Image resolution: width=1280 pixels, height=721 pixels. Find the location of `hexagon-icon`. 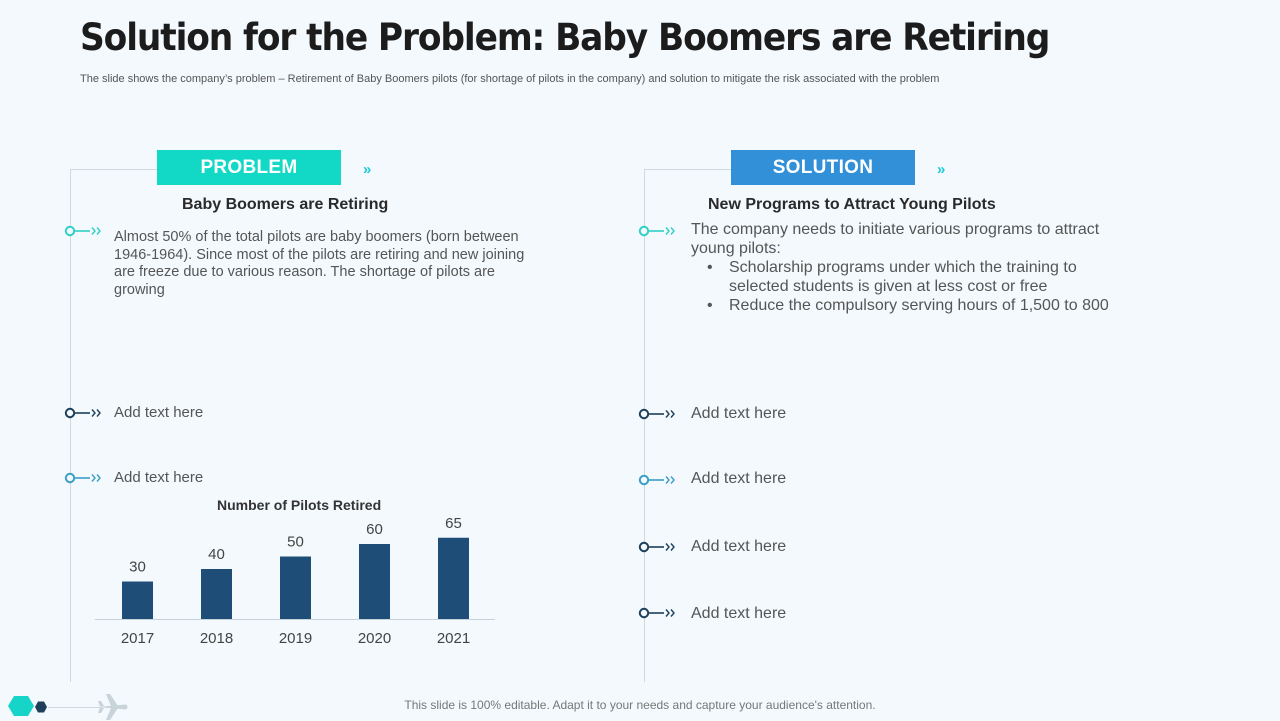

hexagon-icon is located at coordinates (21, 706).